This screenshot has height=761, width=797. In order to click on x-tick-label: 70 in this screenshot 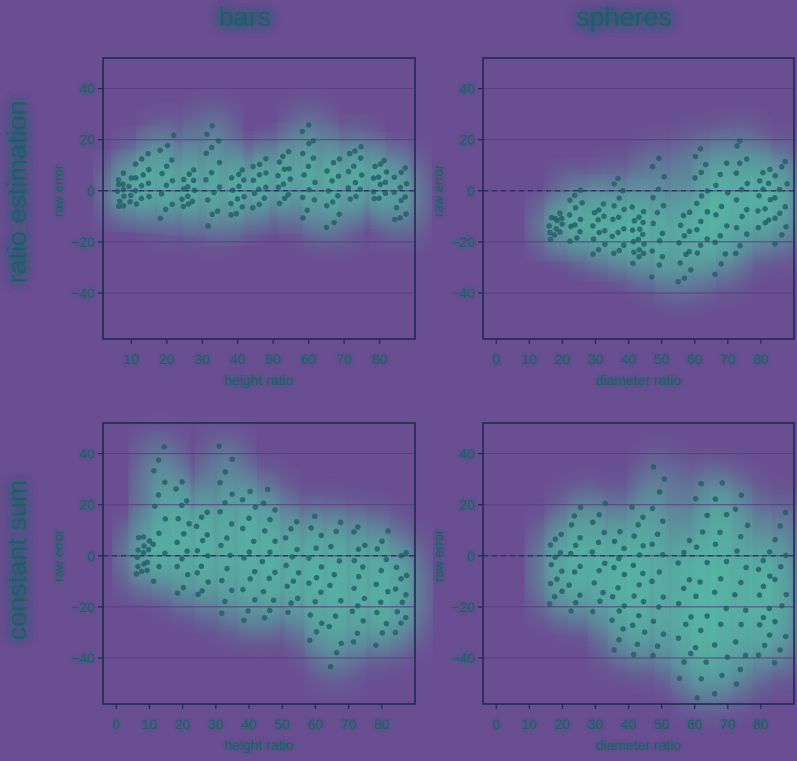, I will do `click(728, 724)`.